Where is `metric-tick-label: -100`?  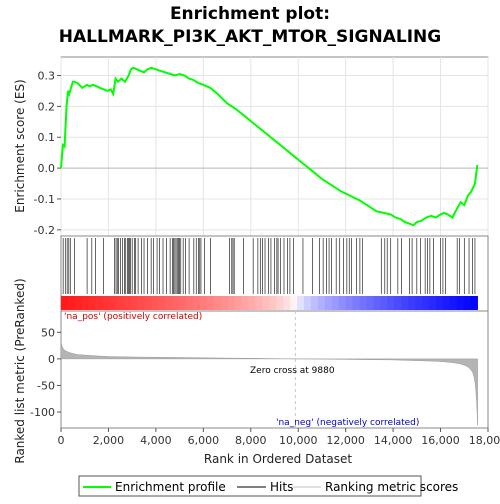 metric-tick-label: -100 is located at coordinates (42, 412).